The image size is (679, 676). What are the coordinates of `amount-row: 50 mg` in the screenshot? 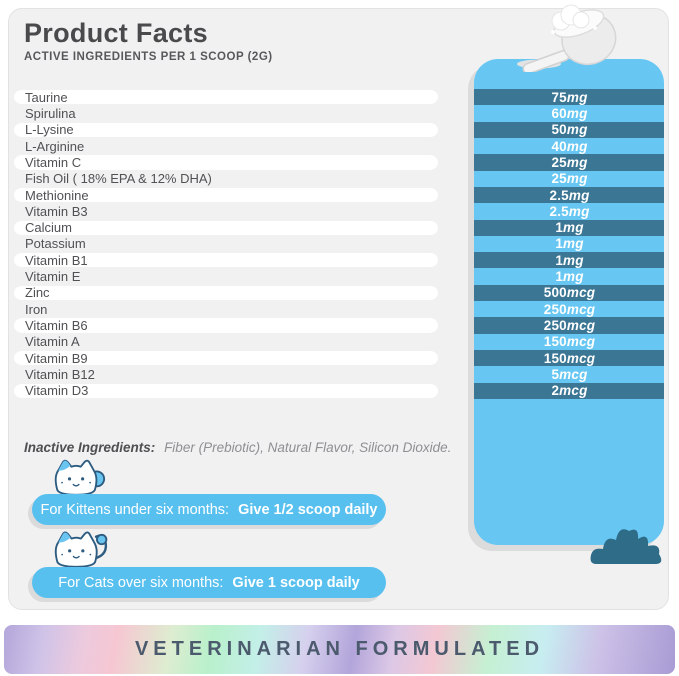 It's located at (569, 130).